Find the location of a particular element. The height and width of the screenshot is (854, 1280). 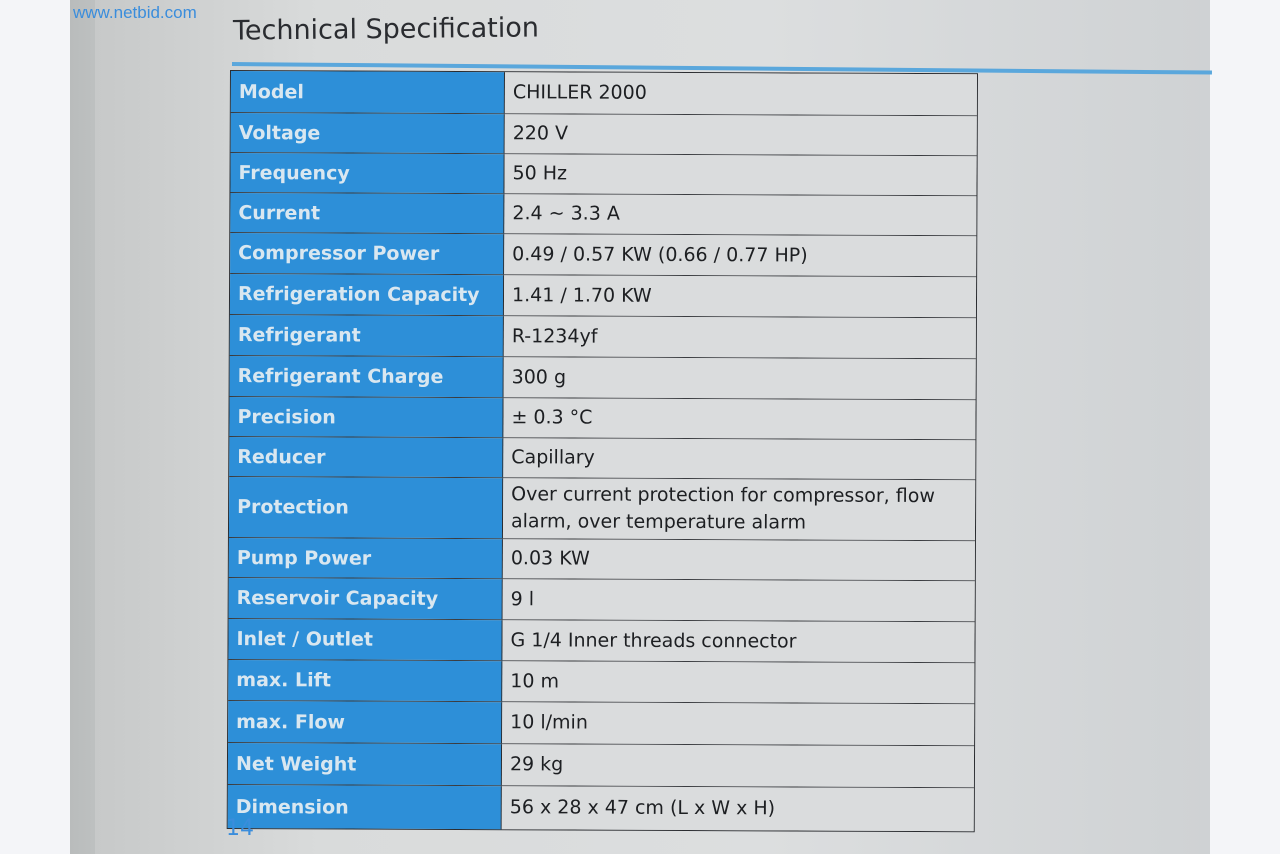

spec-label: Dimension is located at coordinates (364, 807).